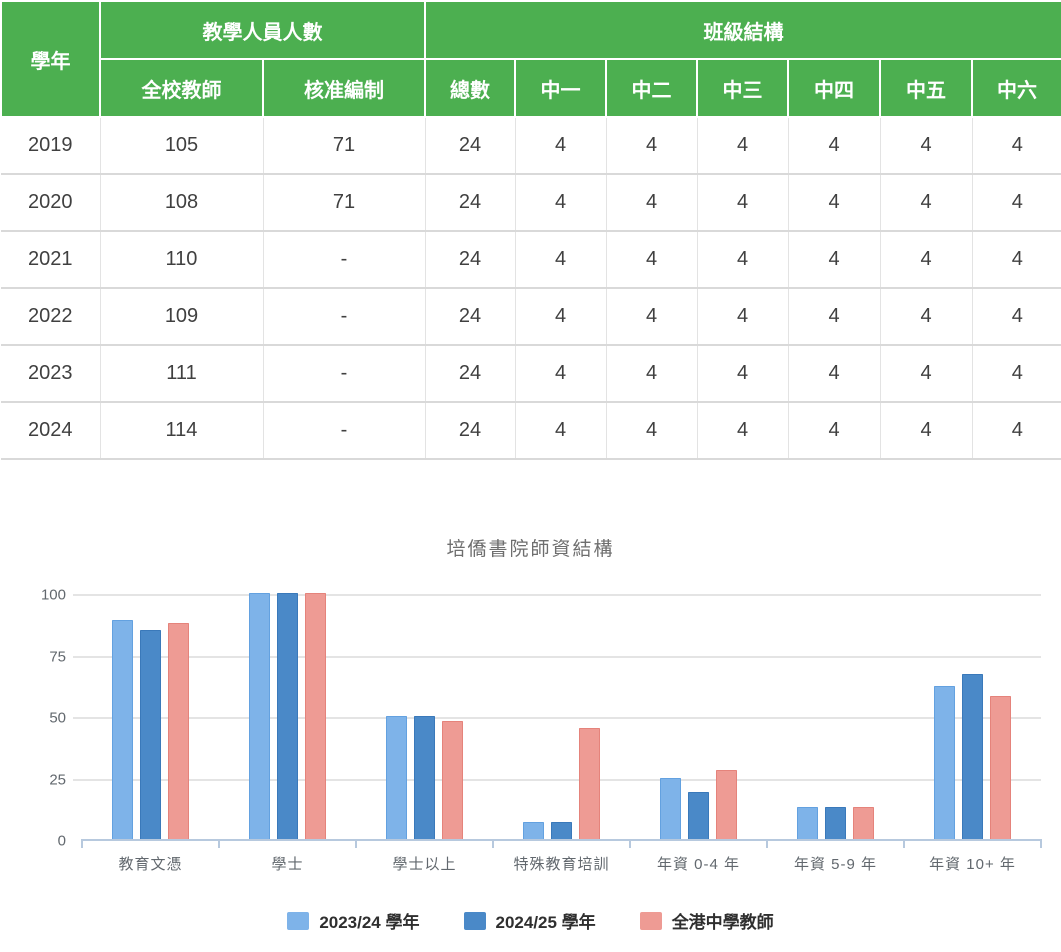 This screenshot has width=1061, height=952. What do you see at coordinates (50, 59) in the screenshot?
I see `header-year: 學年` at bounding box center [50, 59].